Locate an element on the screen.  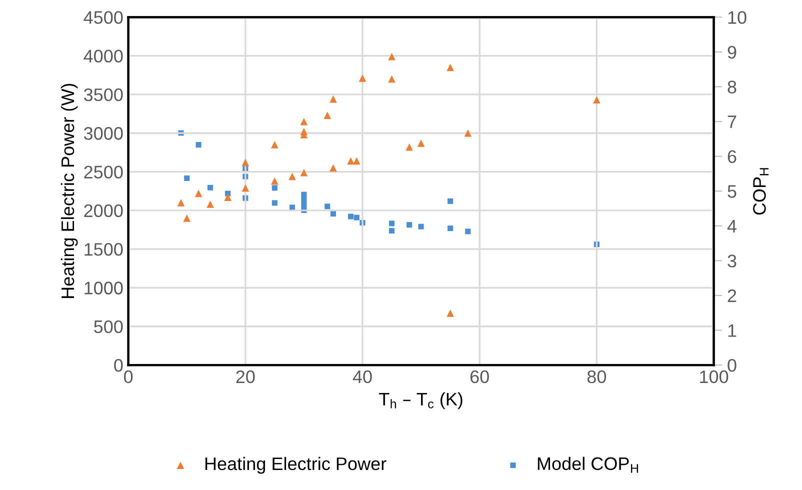
y2-tick-label: 1 is located at coordinates (732, 330).